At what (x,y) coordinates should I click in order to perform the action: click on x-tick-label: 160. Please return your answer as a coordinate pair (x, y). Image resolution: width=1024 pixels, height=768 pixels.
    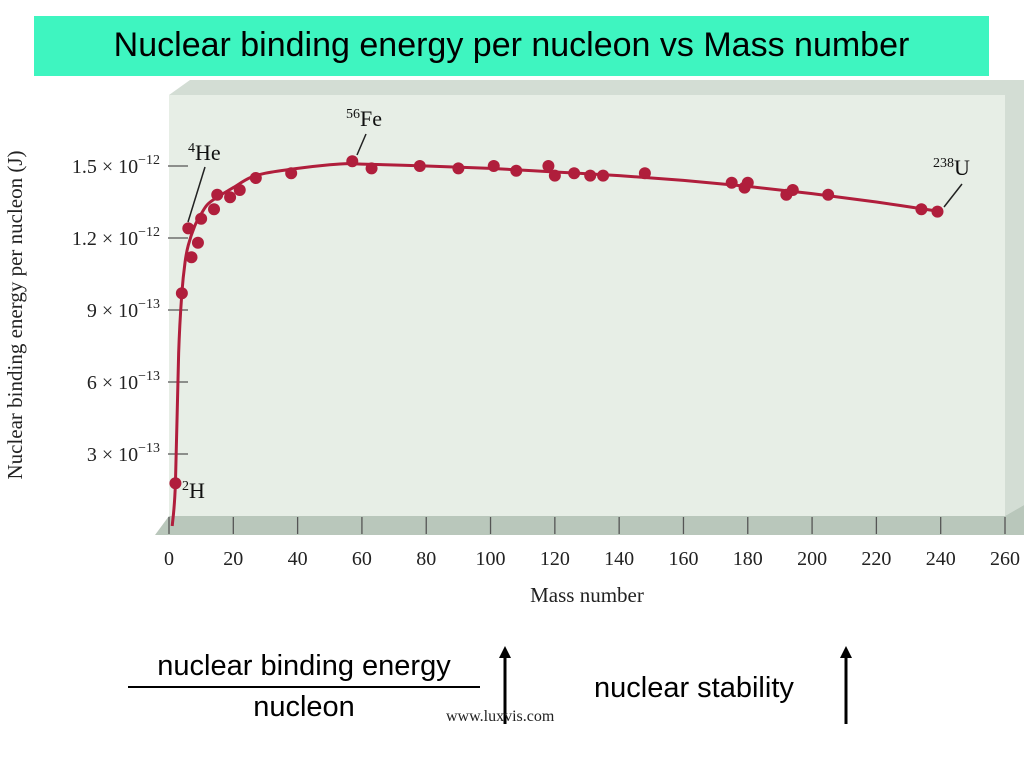
    Looking at the image, I should click on (683, 559).